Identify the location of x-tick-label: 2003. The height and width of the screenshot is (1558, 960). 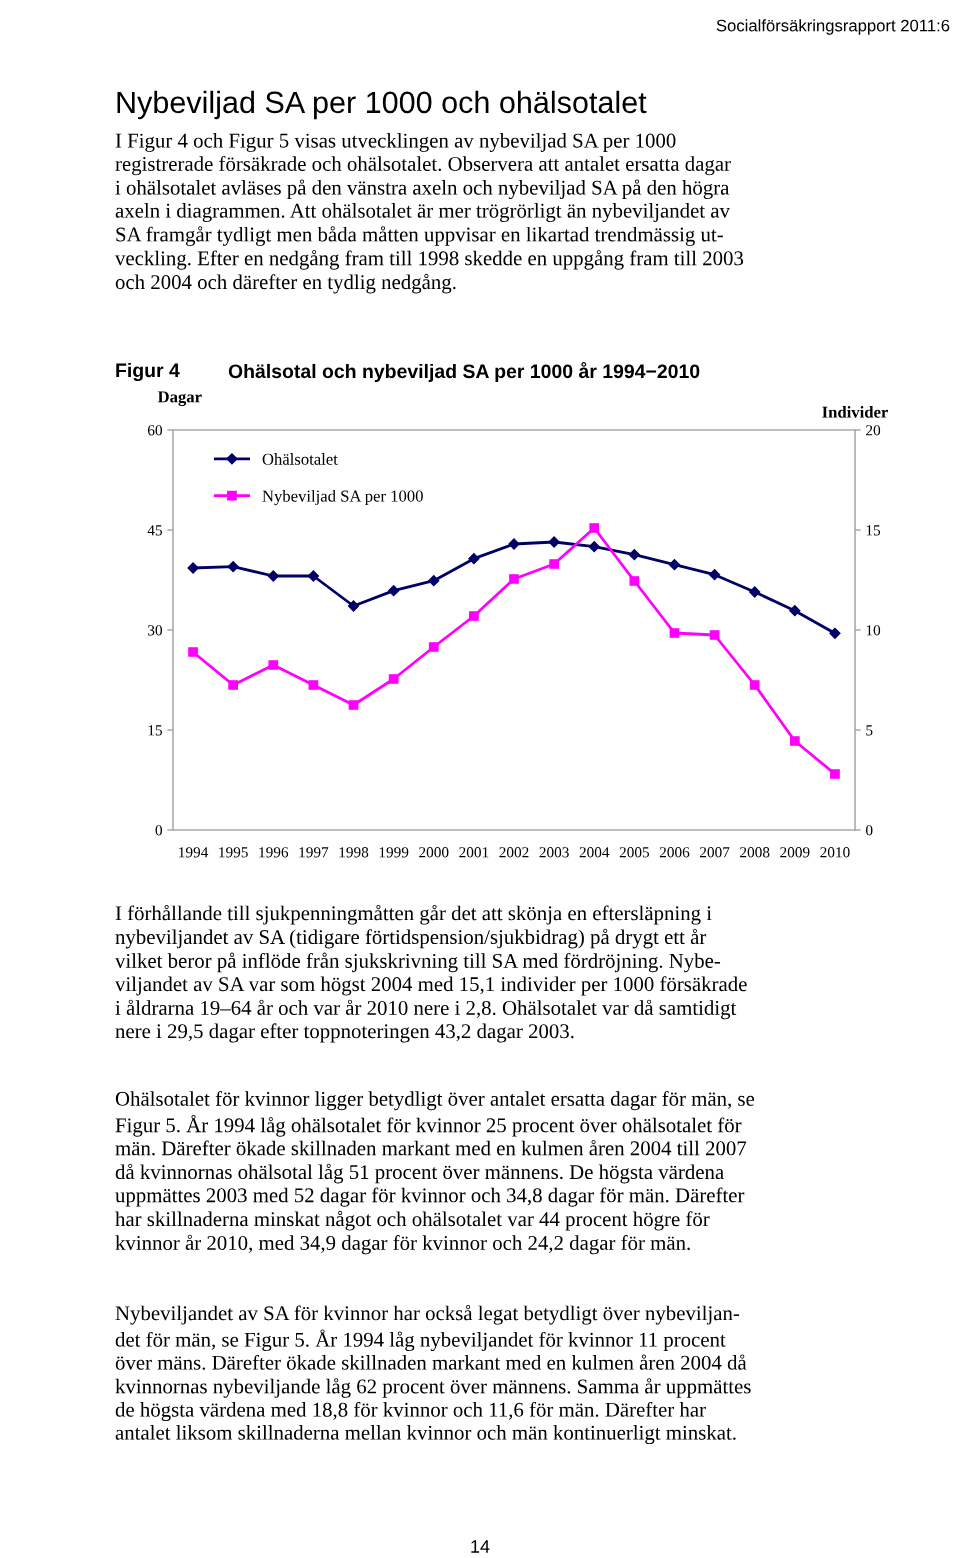
(554, 852).